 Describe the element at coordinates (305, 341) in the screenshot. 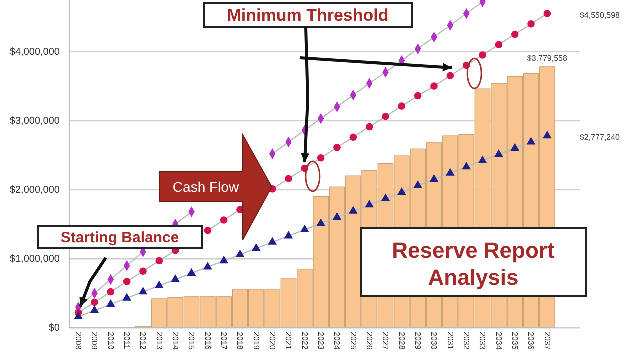

I see `x-tick-label: 2022` at that location.